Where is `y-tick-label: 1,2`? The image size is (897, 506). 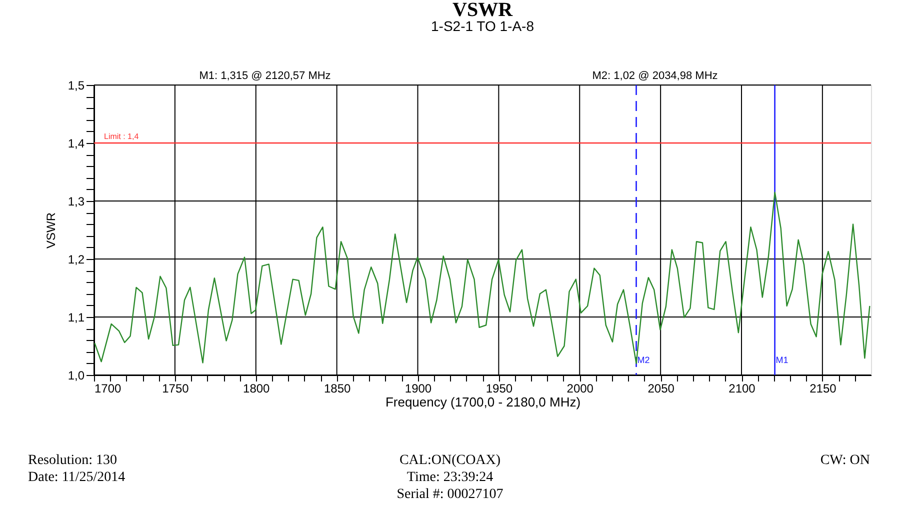 y-tick-label: 1,2 is located at coordinates (76, 259).